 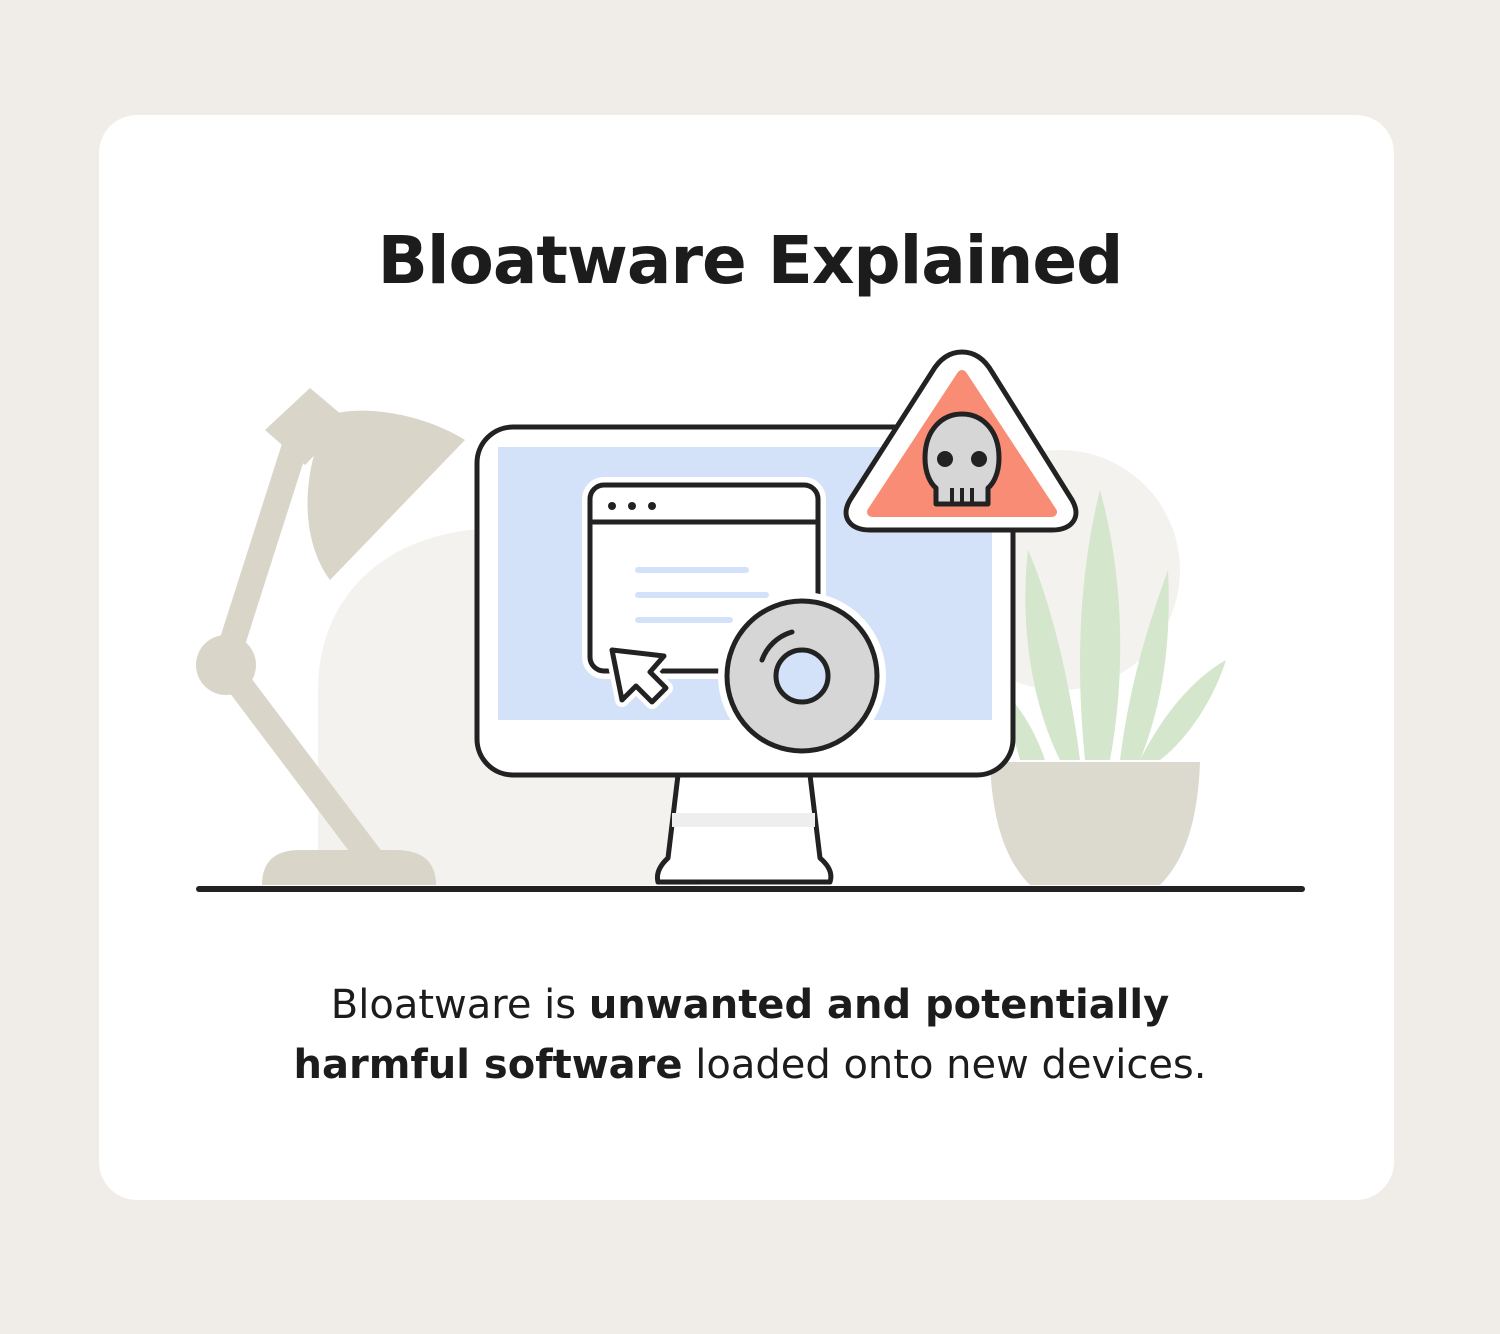 I want to click on caption-line2-plain: loaded onto new devices., so click(x=944, y=1065).